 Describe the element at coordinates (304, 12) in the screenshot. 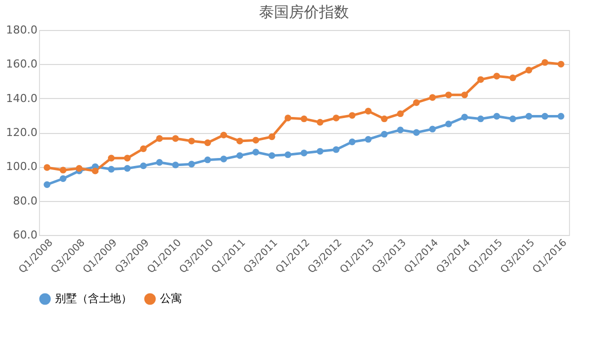

I see `chart-title: 泰国房价指数` at that location.